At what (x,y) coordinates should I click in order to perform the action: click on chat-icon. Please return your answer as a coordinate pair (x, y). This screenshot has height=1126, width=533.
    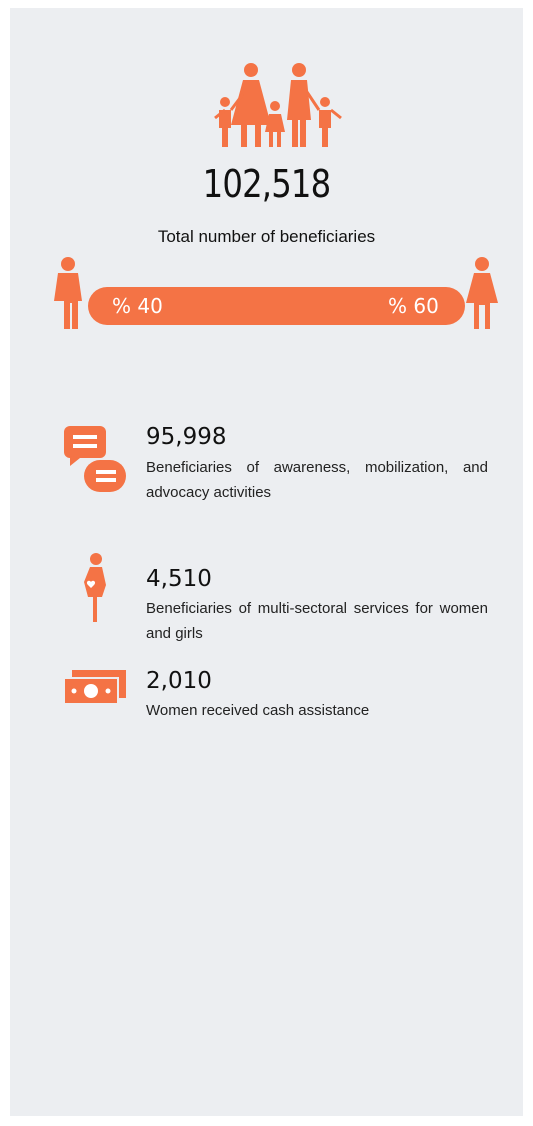
    Looking at the image, I should click on (95, 459).